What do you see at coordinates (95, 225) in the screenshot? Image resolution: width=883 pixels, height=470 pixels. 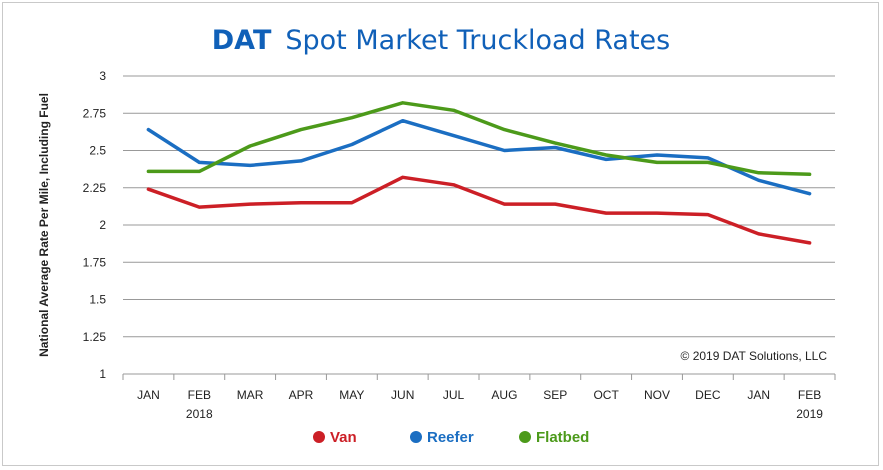 I see `y-axis-ticks: 1 1.25 1.5 1.75 2 2.25 2.5 2.75 3` at bounding box center [95, 225].